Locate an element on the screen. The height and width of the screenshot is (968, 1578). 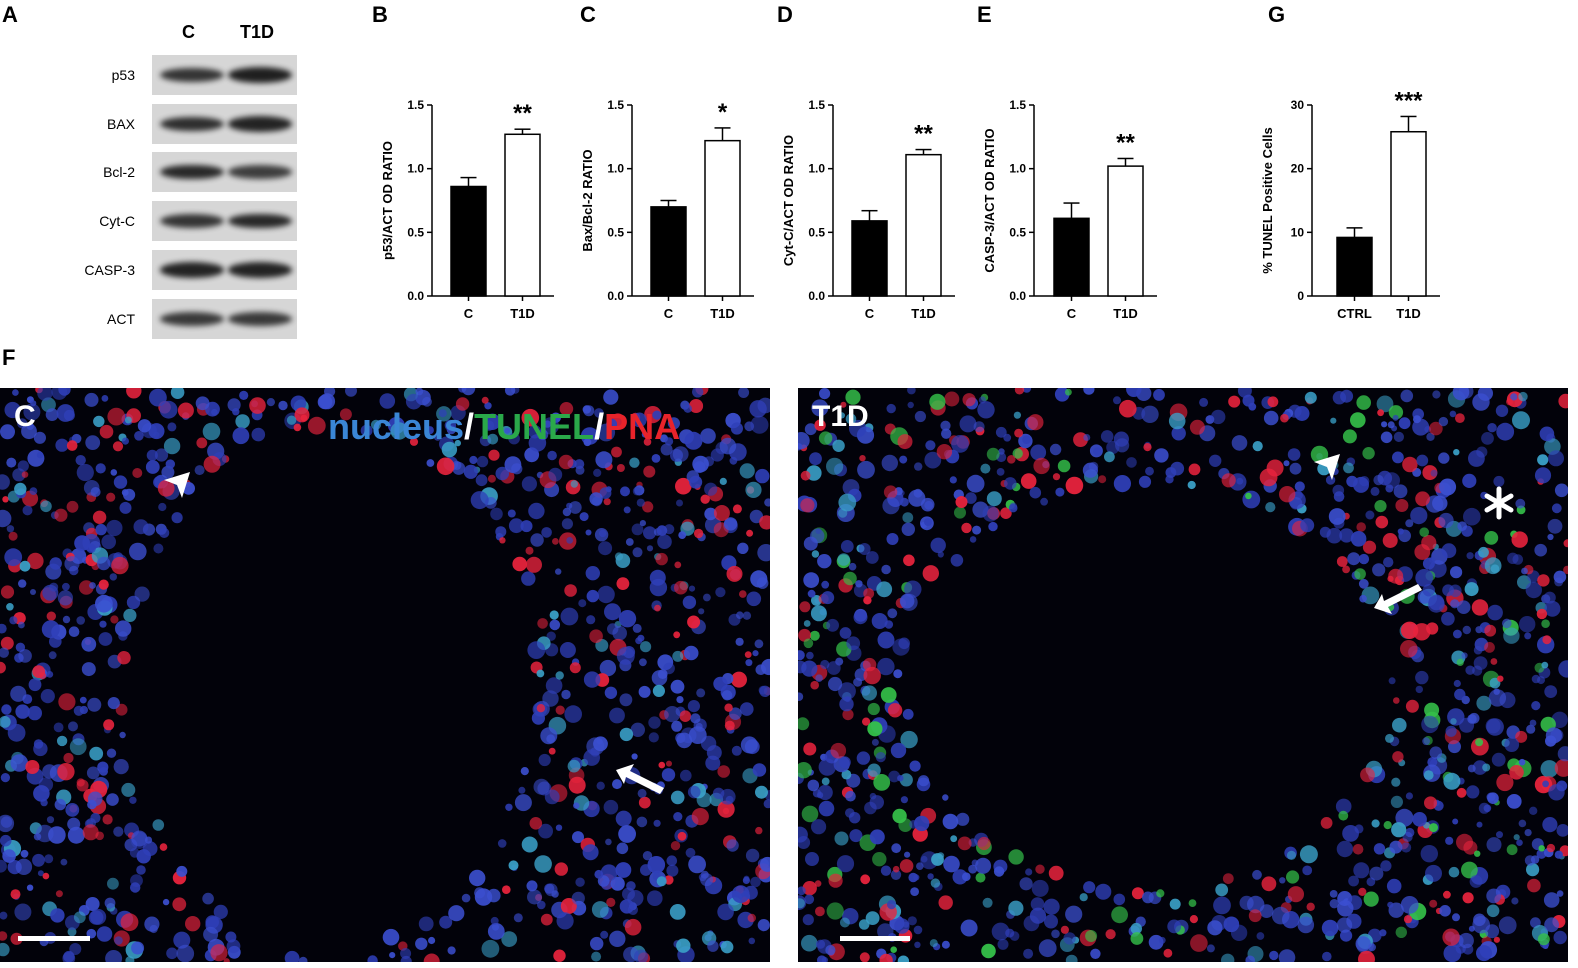
legend-nucleus: nucleus is located at coordinates (396, 426).